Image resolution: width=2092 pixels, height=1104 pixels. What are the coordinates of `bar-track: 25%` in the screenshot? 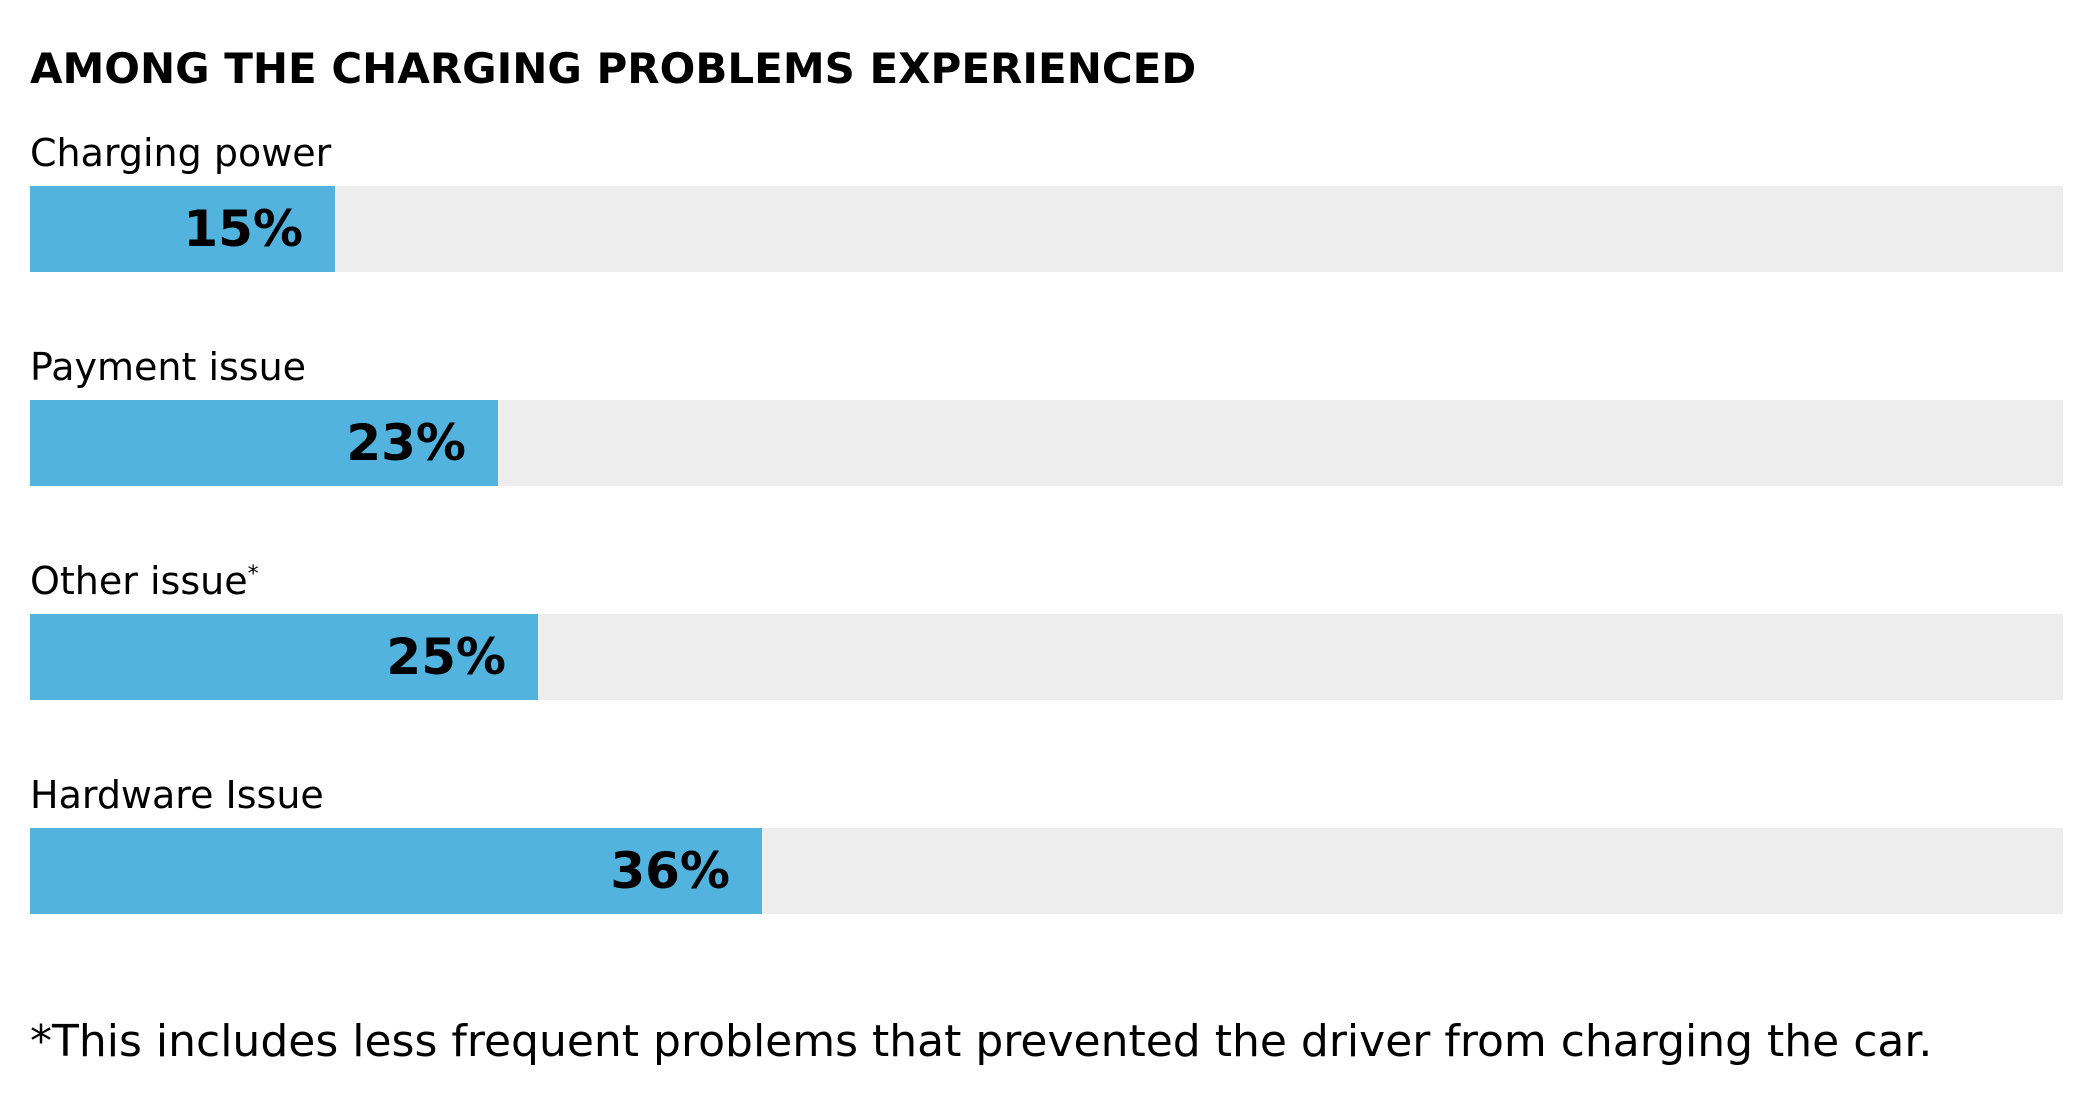 It's located at (1046, 657).